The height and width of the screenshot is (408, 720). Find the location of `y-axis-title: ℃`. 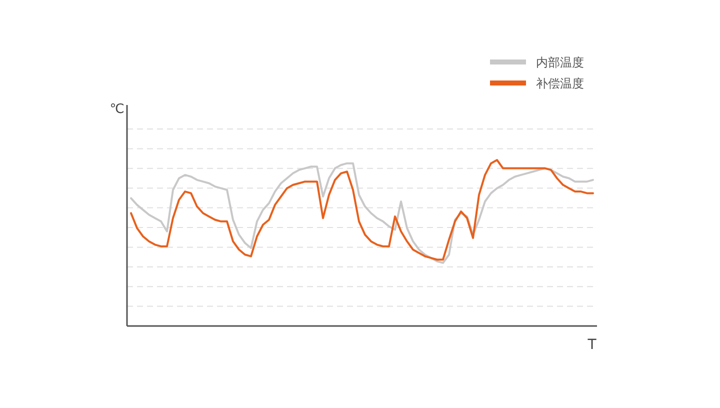

y-axis-title: ℃ is located at coordinates (117, 109).